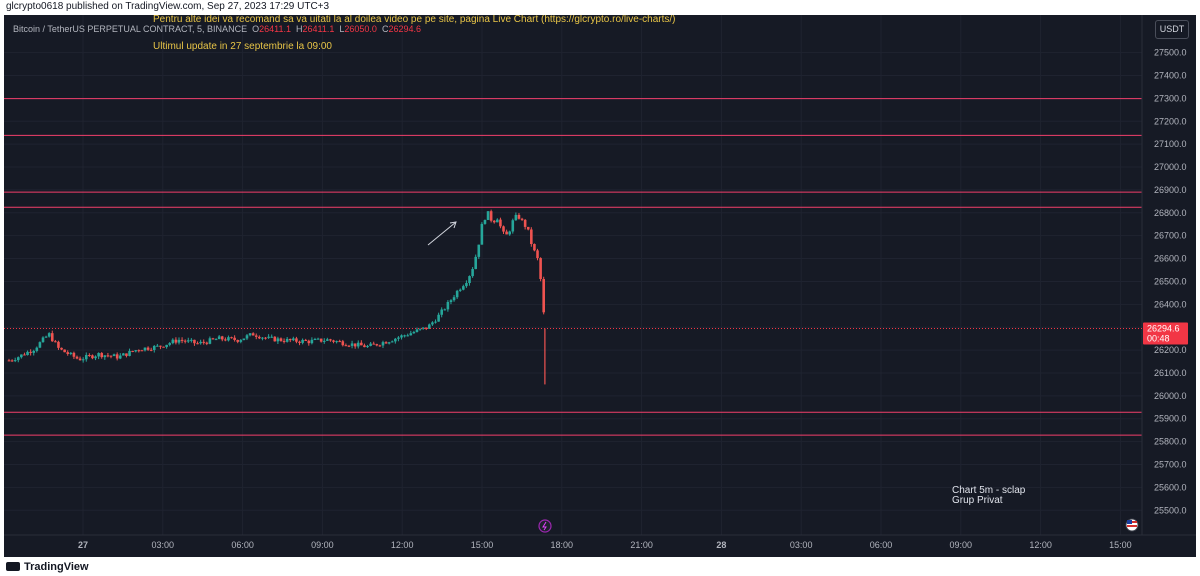 This screenshot has width=1200, height=576. What do you see at coordinates (47, 567) in the screenshot?
I see `tradingview-logo: TradingView` at bounding box center [47, 567].